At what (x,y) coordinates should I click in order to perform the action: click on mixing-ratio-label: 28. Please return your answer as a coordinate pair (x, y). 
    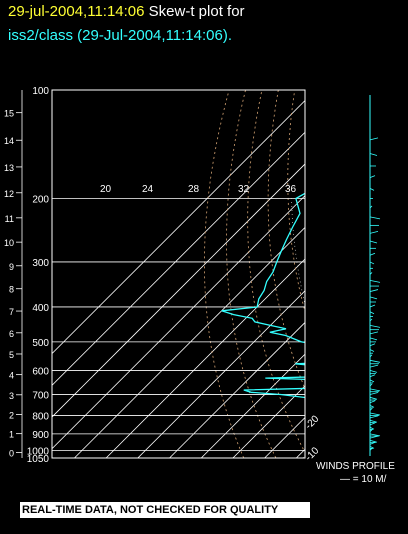
    Looking at the image, I should click on (194, 189).